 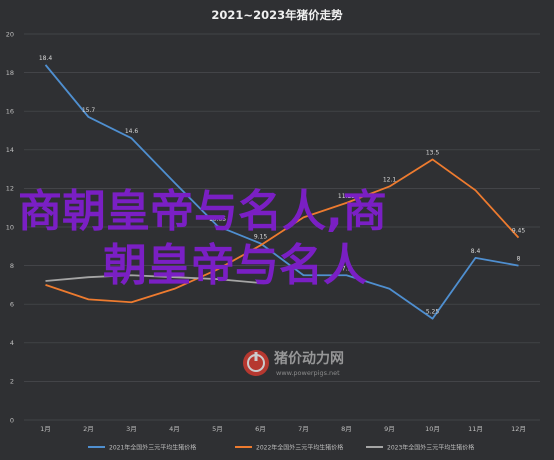 I want to click on watermark-name: 猪价动力网, so click(x=308, y=358).